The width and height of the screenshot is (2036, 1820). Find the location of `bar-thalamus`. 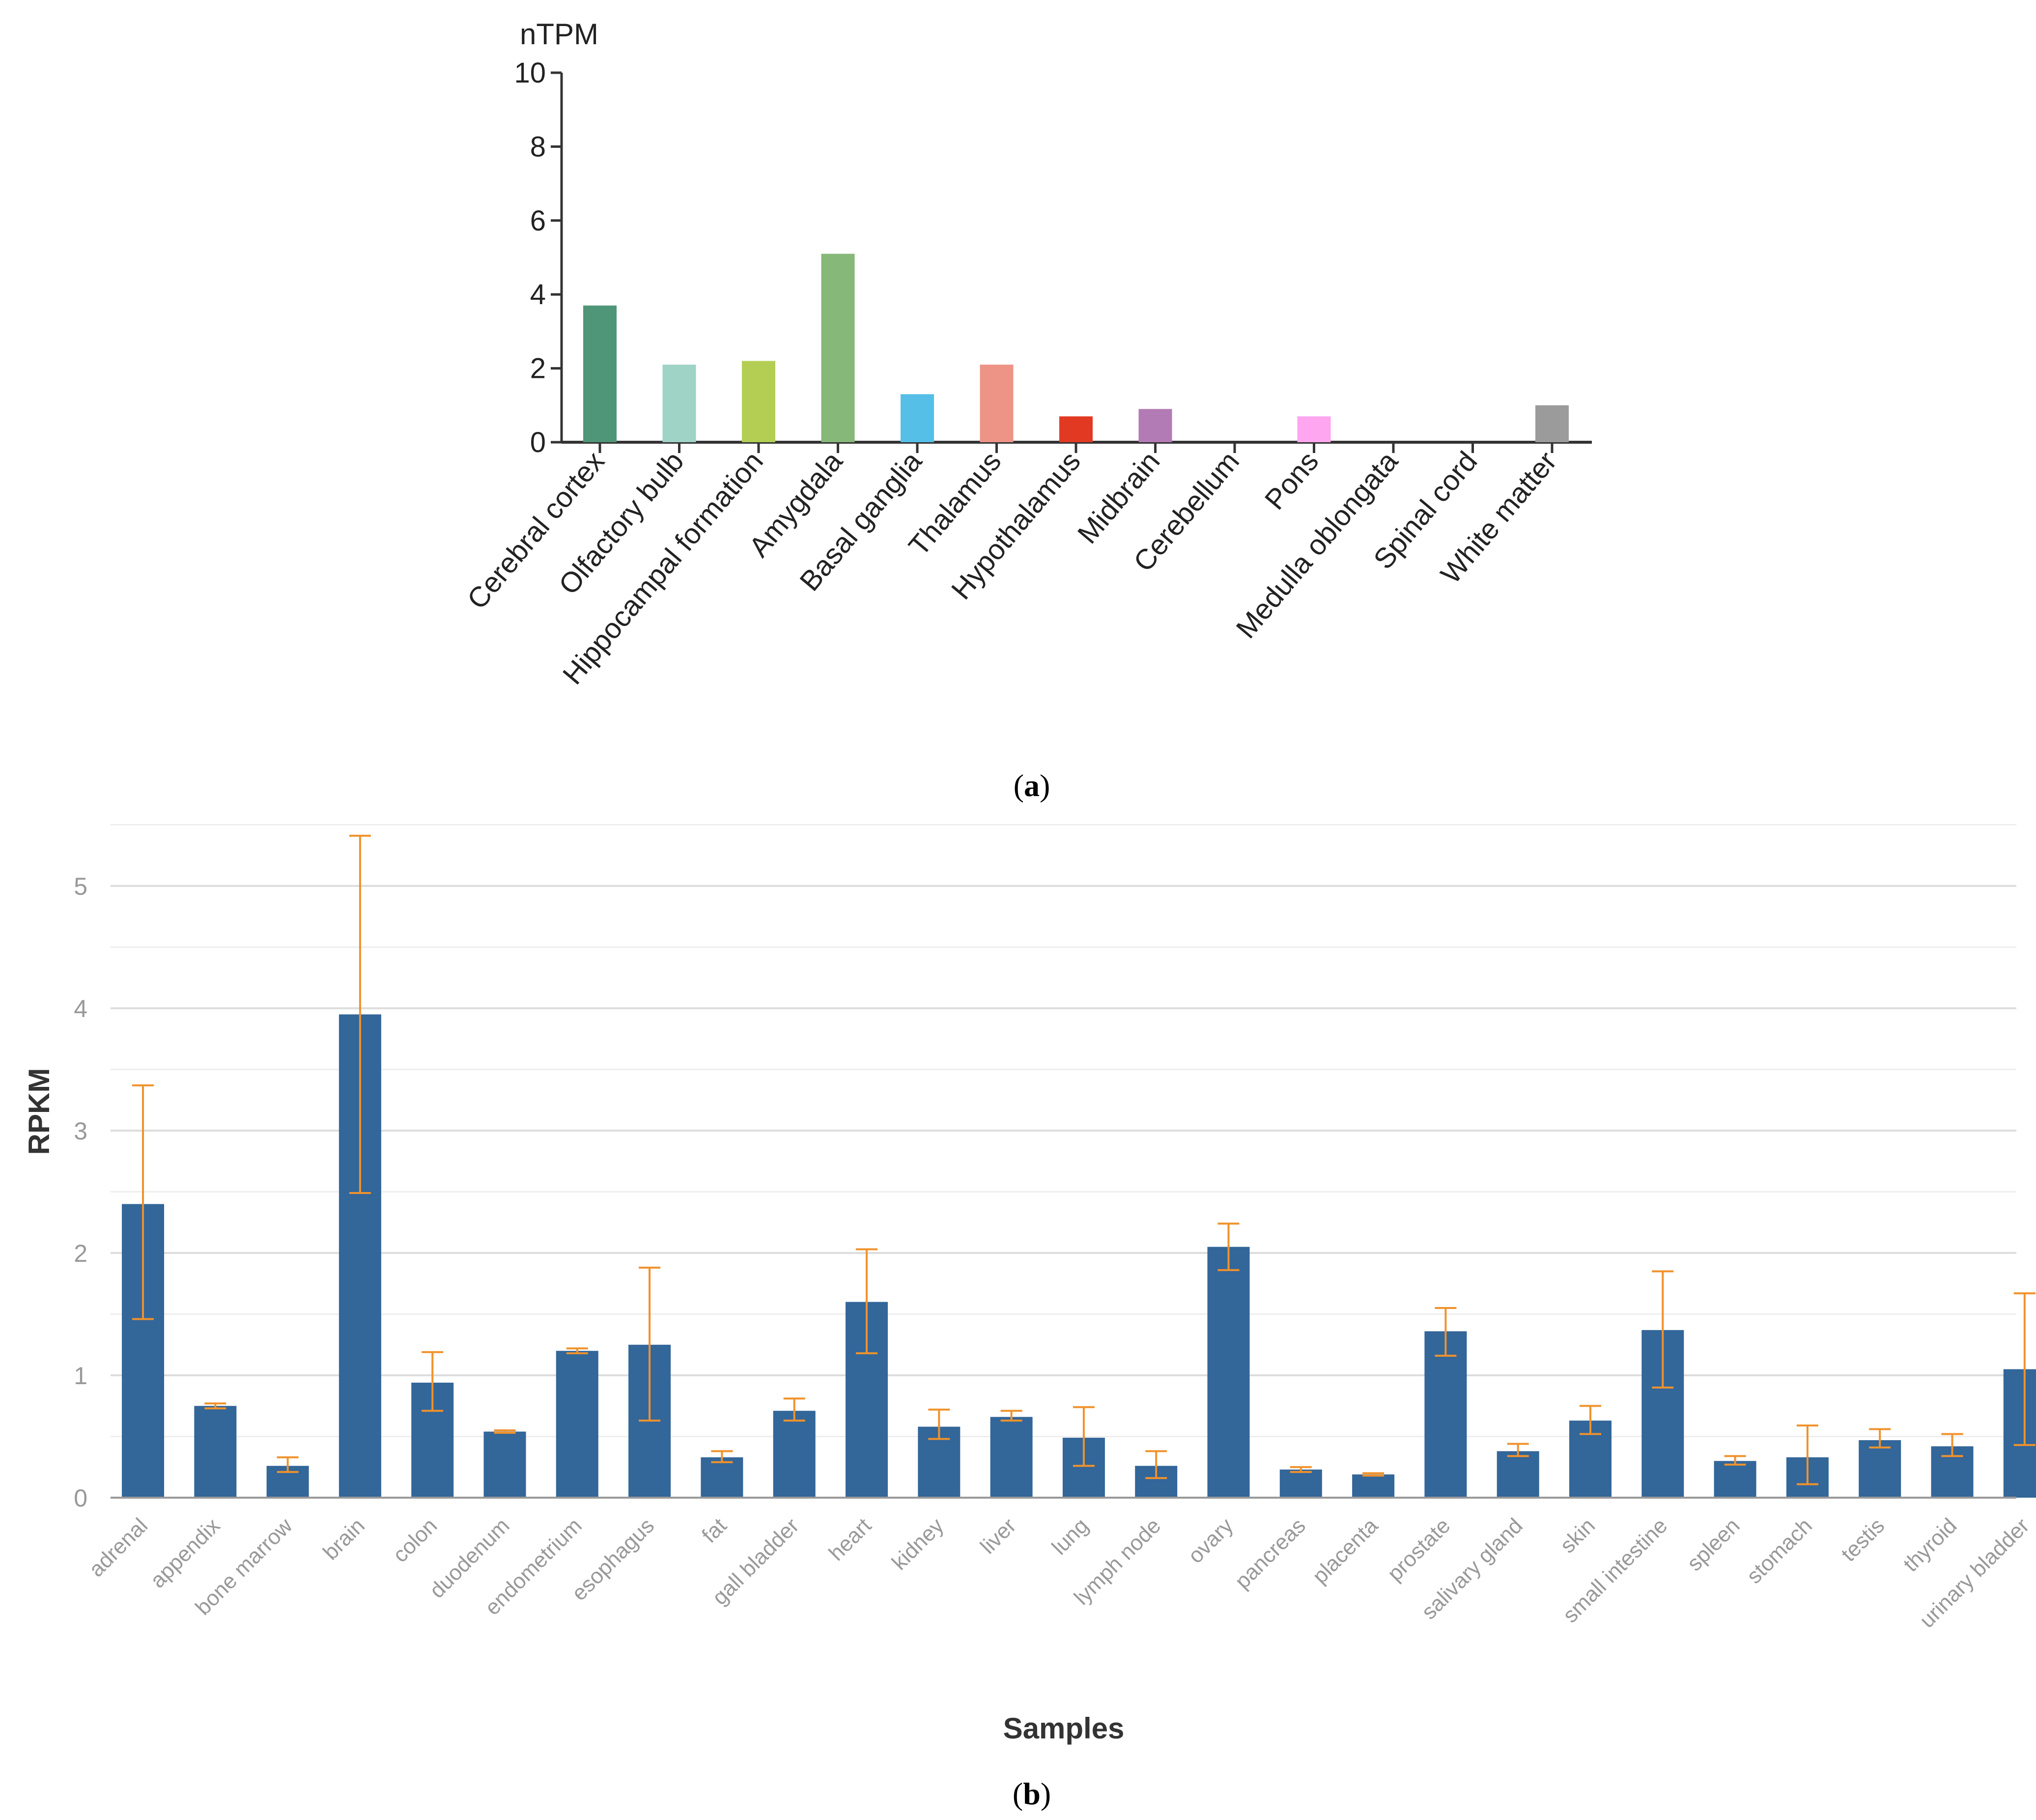

bar-thalamus is located at coordinates (997, 403).